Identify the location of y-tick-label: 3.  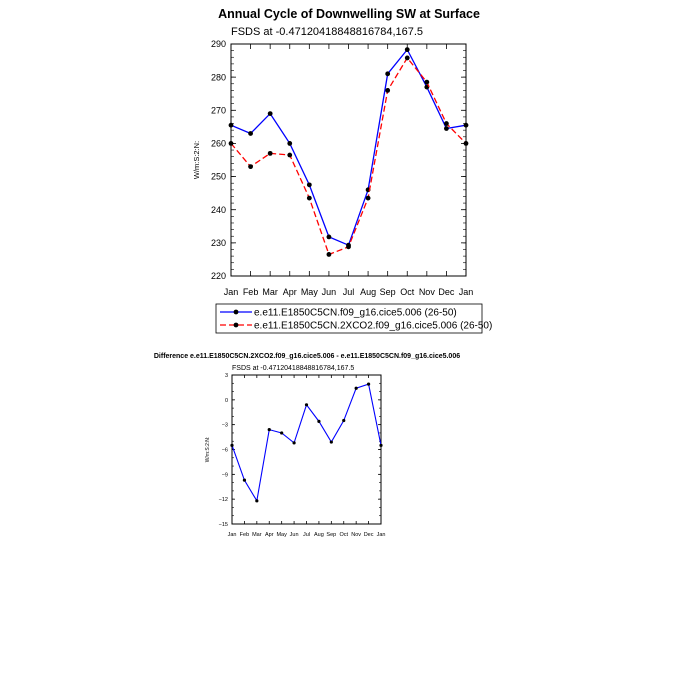
(226, 376).